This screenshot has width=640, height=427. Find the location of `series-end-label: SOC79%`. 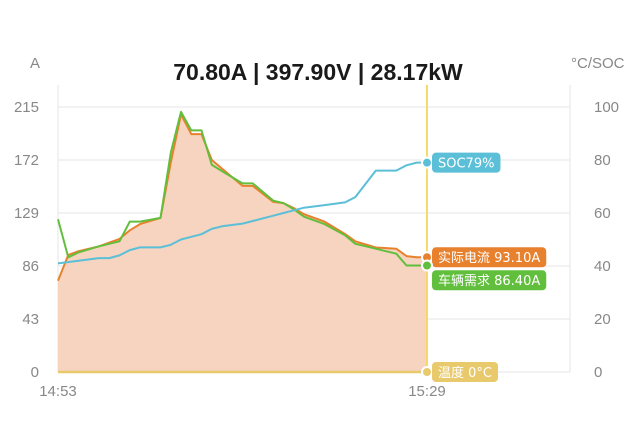

series-end-label: SOC79% is located at coordinates (466, 162).